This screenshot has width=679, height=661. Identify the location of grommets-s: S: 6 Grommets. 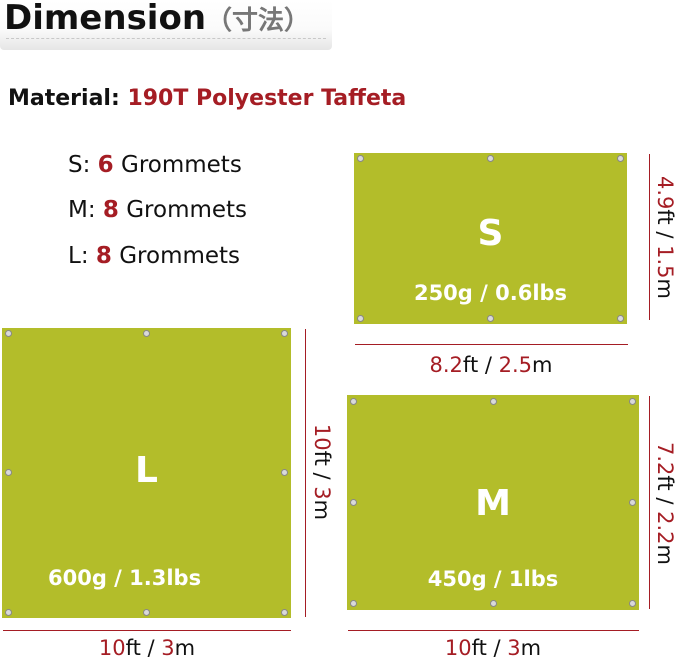
(155, 165).